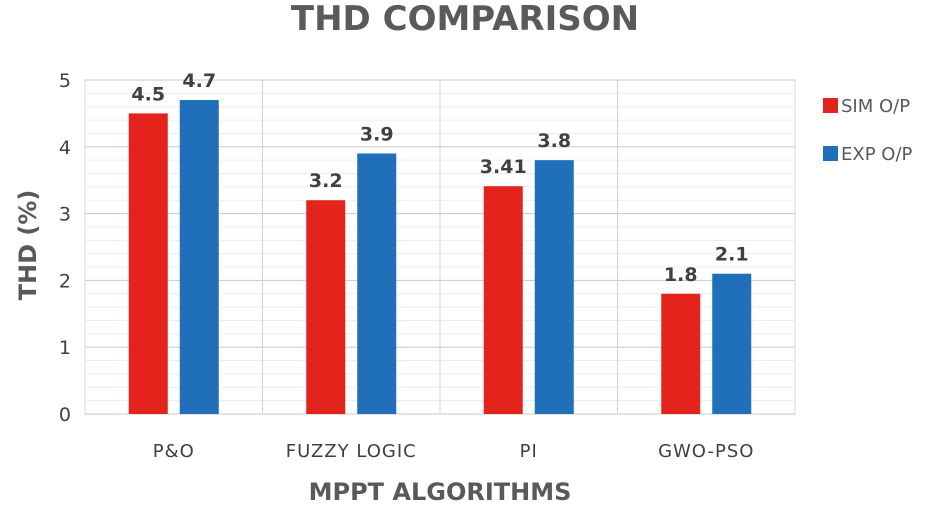 This screenshot has height=508, width=950. Describe the element at coordinates (465, 19) in the screenshot. I see `chart-title: THD COMPARISON` at that location.